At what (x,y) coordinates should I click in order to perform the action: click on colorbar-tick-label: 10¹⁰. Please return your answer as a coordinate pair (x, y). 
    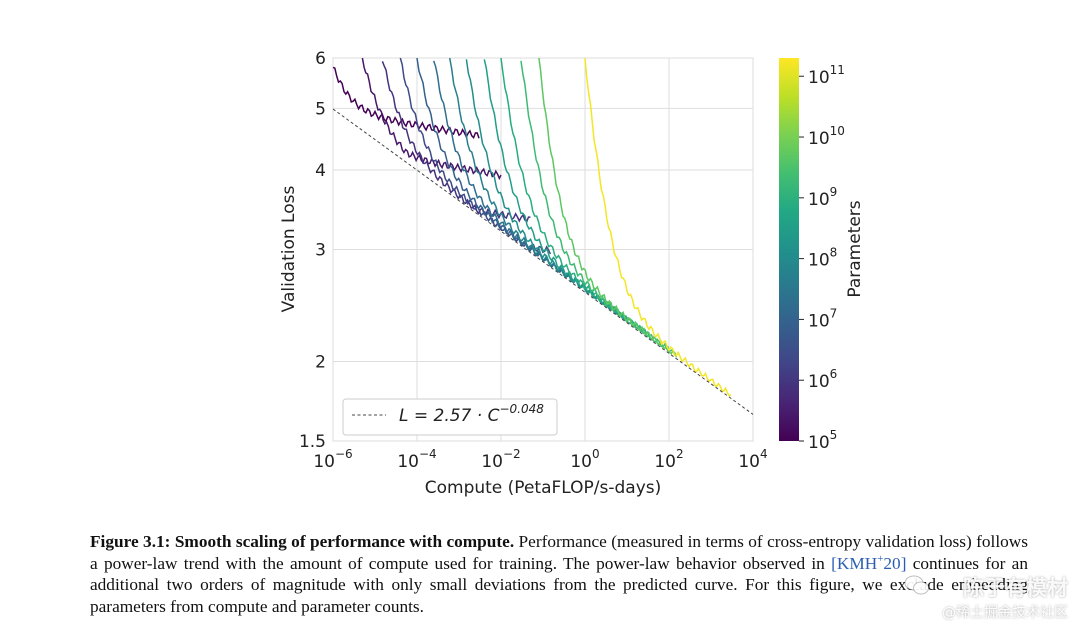
    Looking at the image, I should click on (826, 136).